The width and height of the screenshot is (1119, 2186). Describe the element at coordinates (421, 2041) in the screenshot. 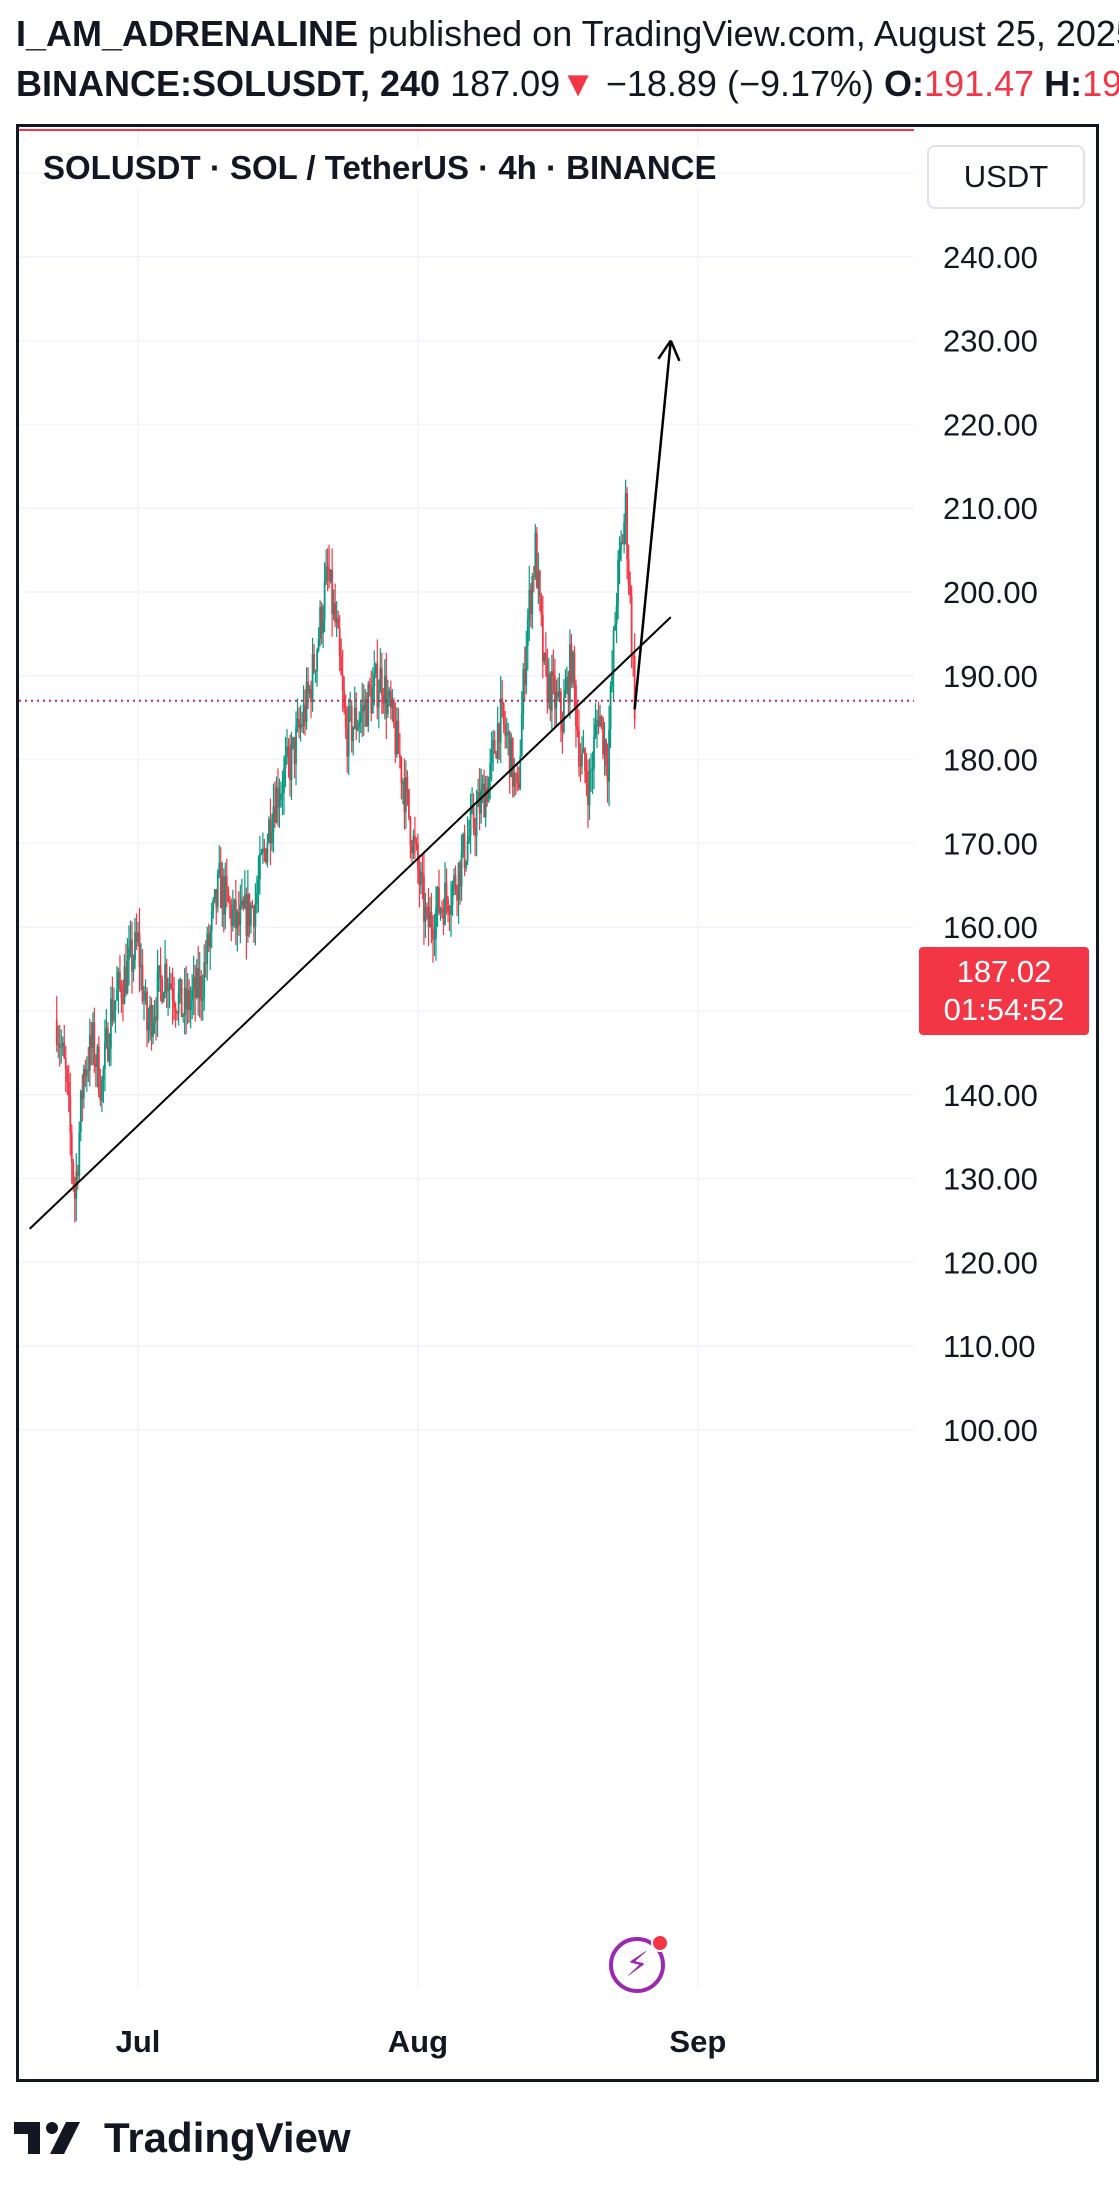

I see `time-axis: Jul Aug Sep` at that location.